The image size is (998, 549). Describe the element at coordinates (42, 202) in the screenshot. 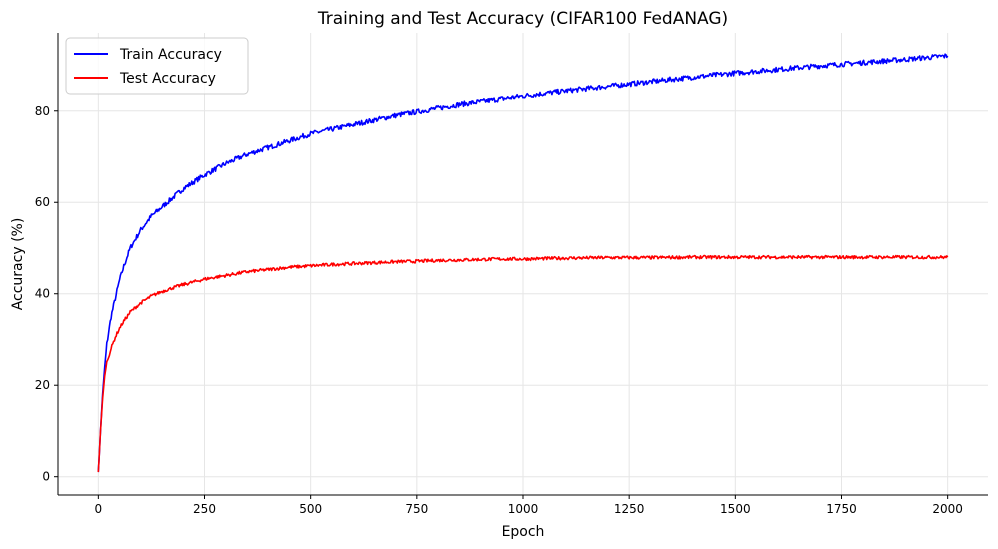

I see `y-tick-label: 60` at that location.